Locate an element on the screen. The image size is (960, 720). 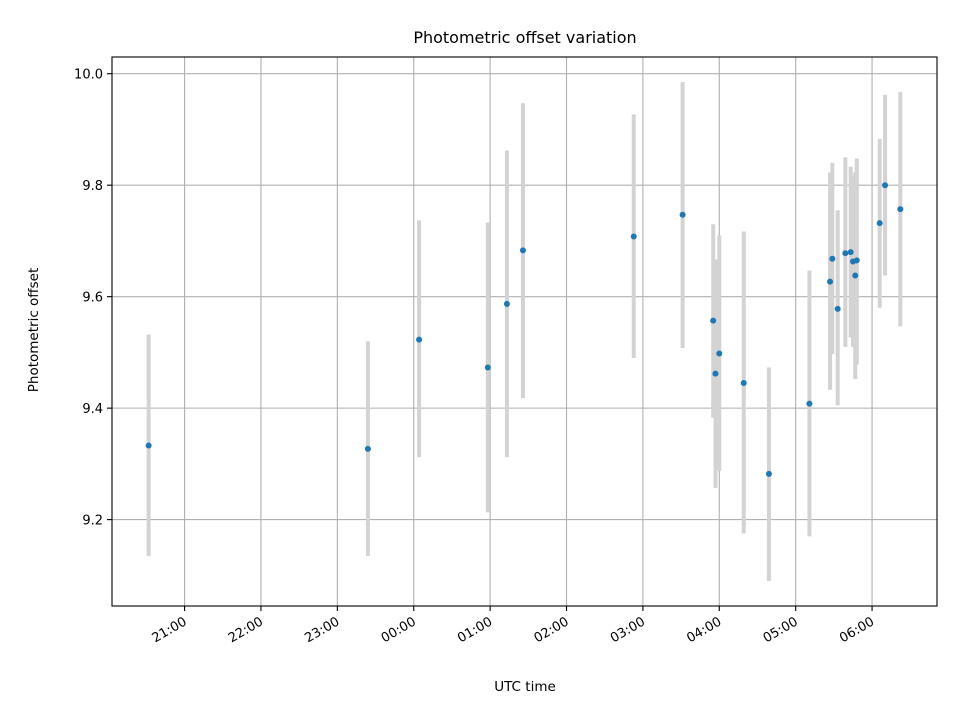
y-axis-ticks: 9.2 9.4 9.6 9.8 10.0 is located at coordinates (93, 298).